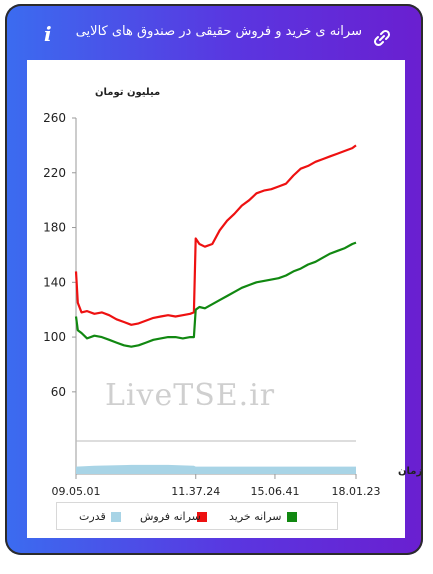 This screenshot has height=574, width=433. Describe the element at coordinates (127, 92) in the screenshot. I see `y-axis-label: میلیون تومان` at that location.